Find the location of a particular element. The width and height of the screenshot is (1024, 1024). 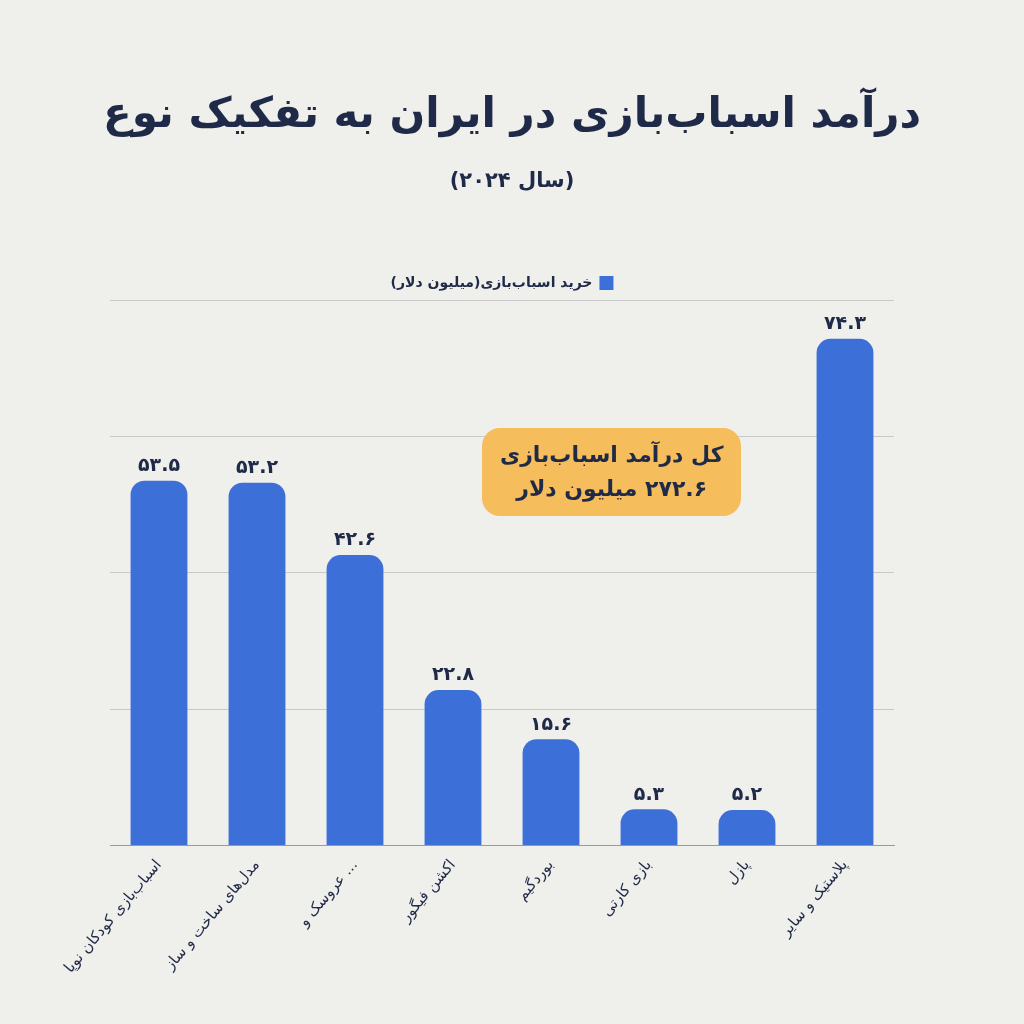

x-tick-label: اسباب‌بازی کودکان نوپا is located at coordinates (112, 916).